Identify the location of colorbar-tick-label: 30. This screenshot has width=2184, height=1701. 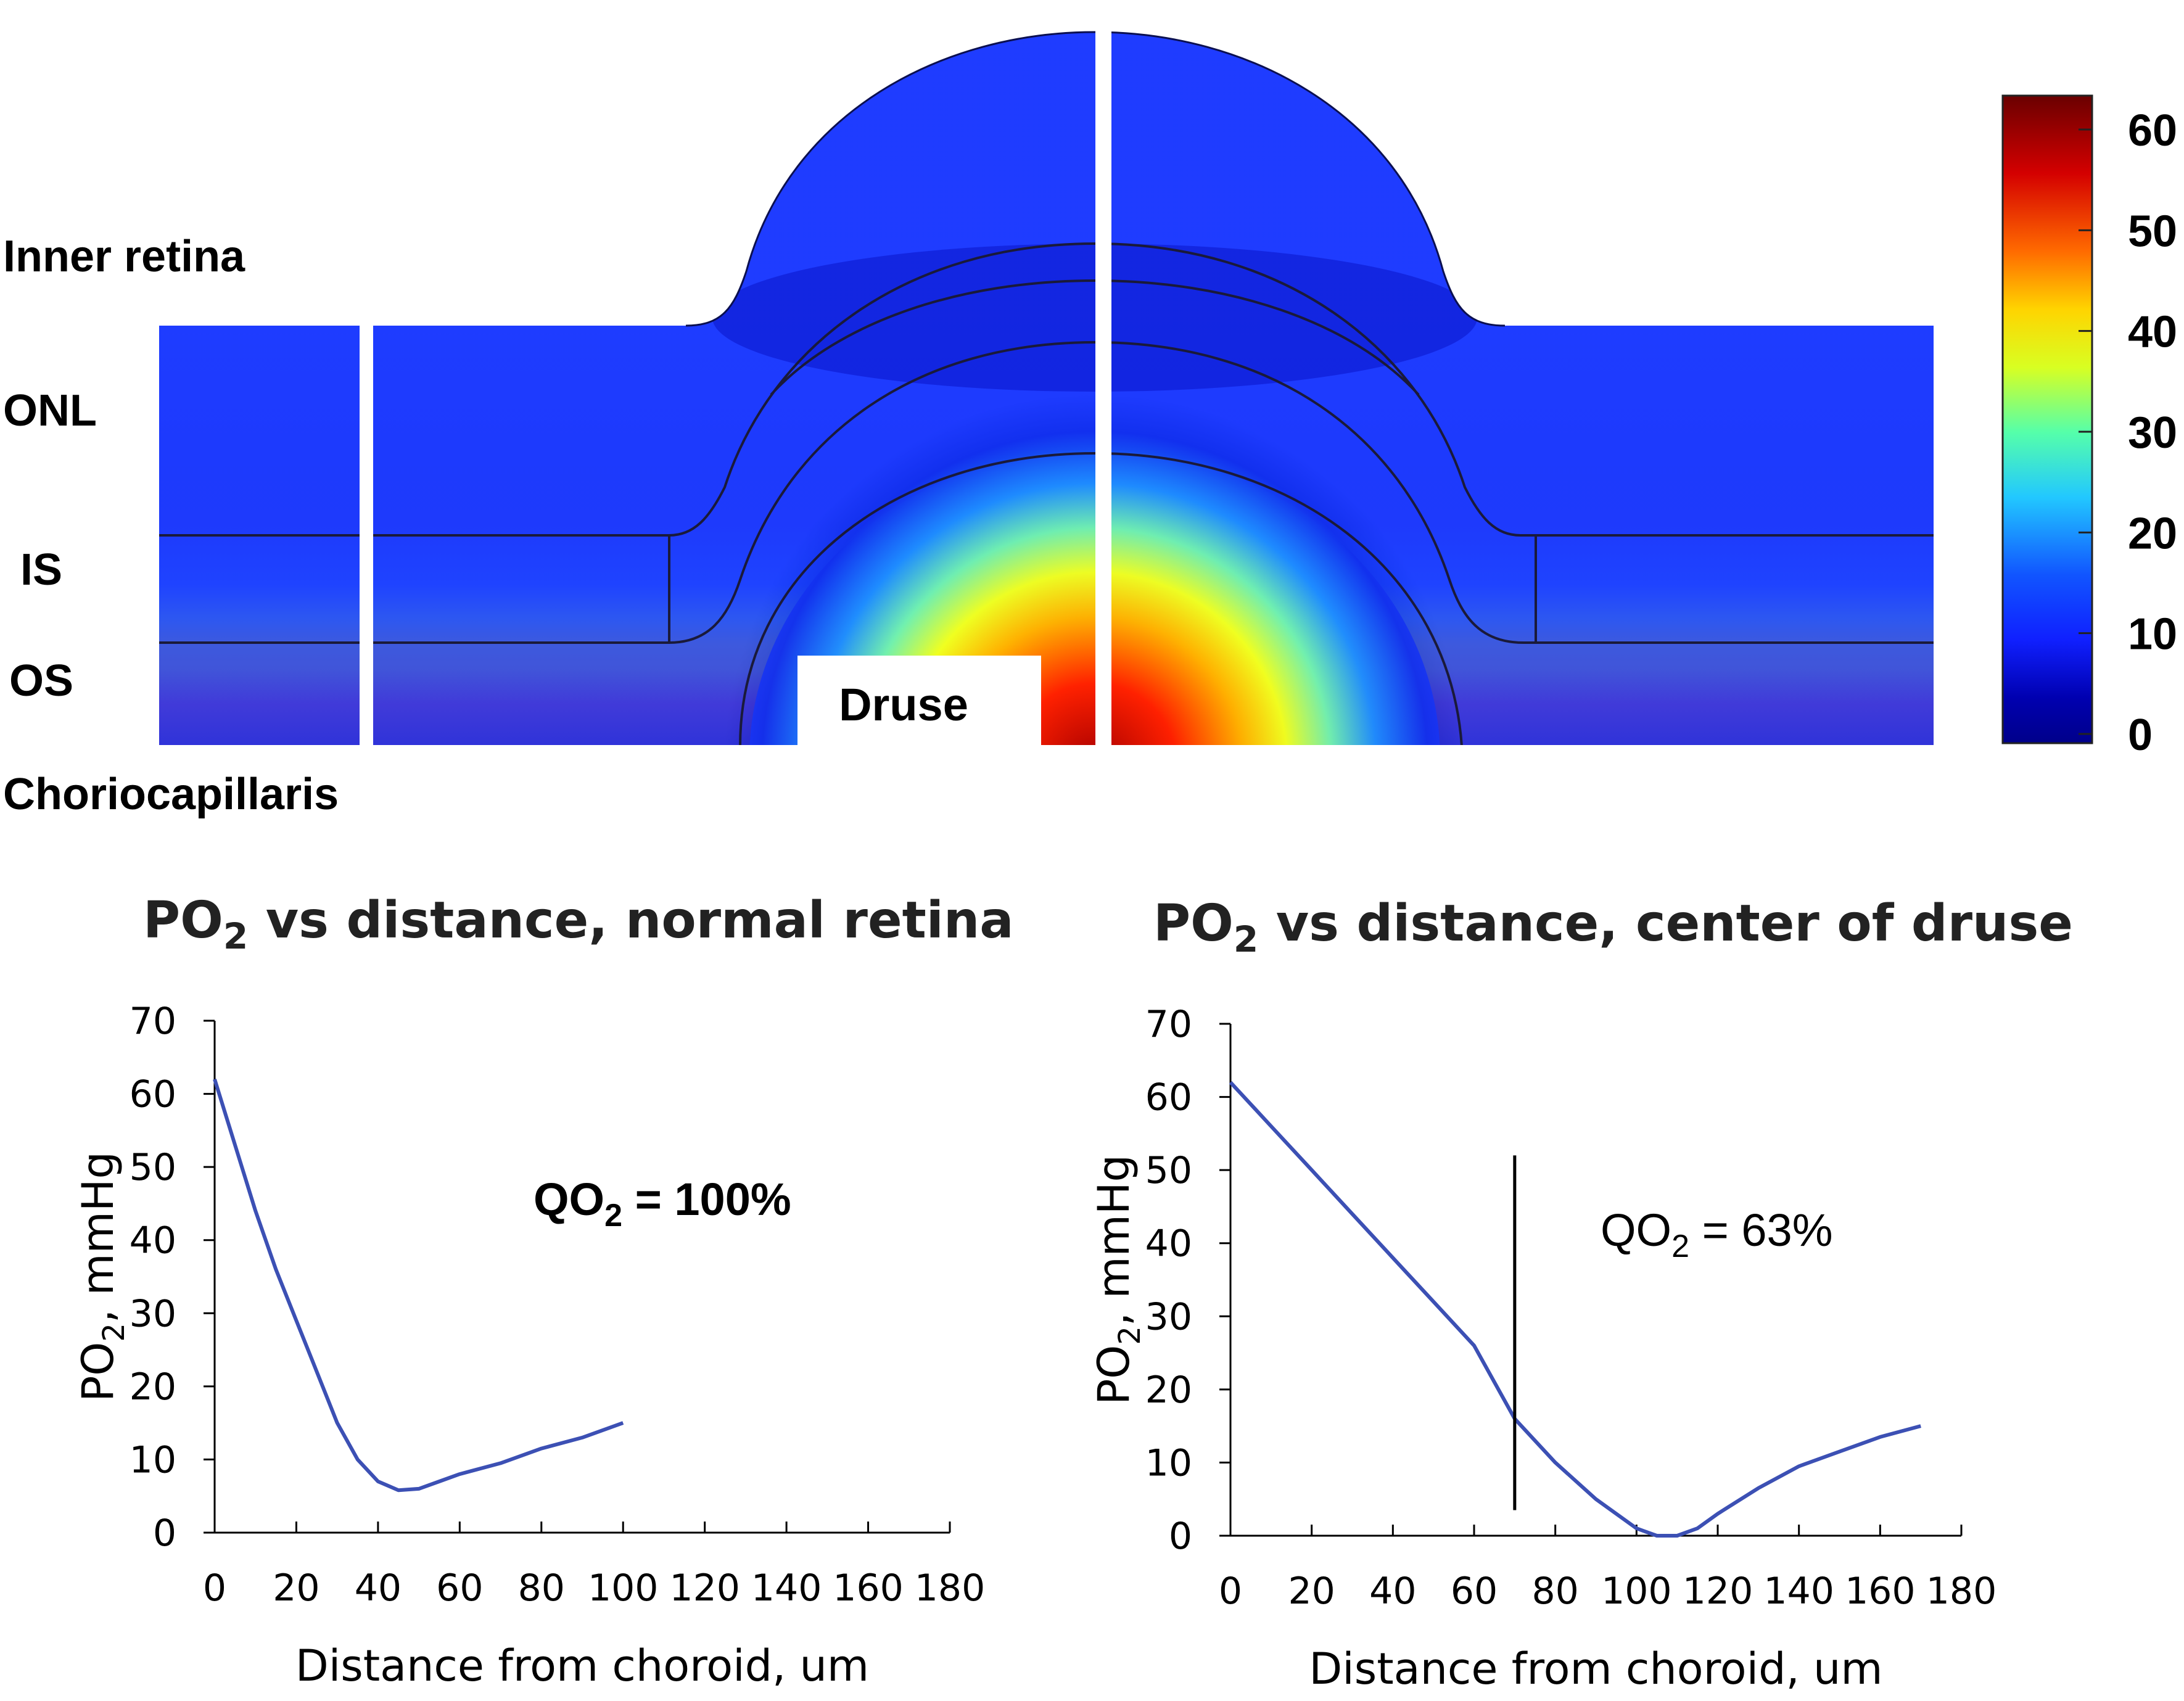
(2152, 433).